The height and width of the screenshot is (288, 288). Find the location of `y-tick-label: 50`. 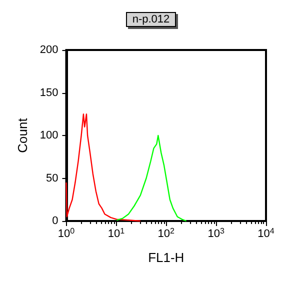

y-tick-label: 50 is located at coordinates (52, 178).